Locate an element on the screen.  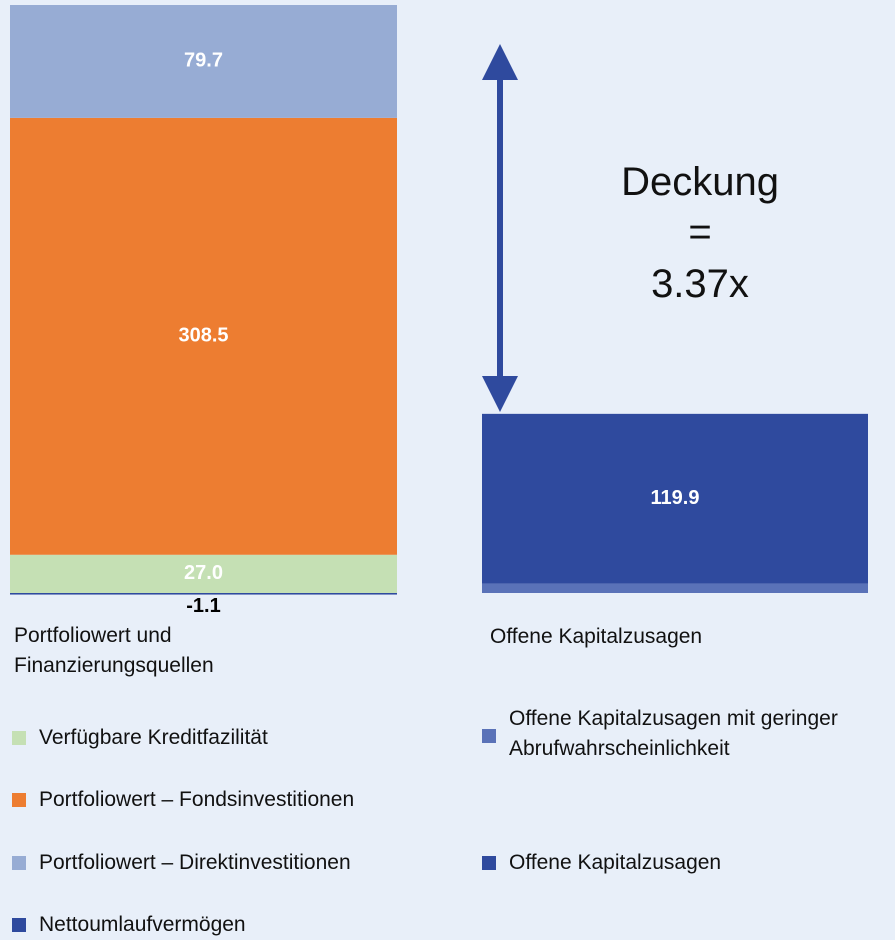
annotation: = is located at coordinates (700, 232).